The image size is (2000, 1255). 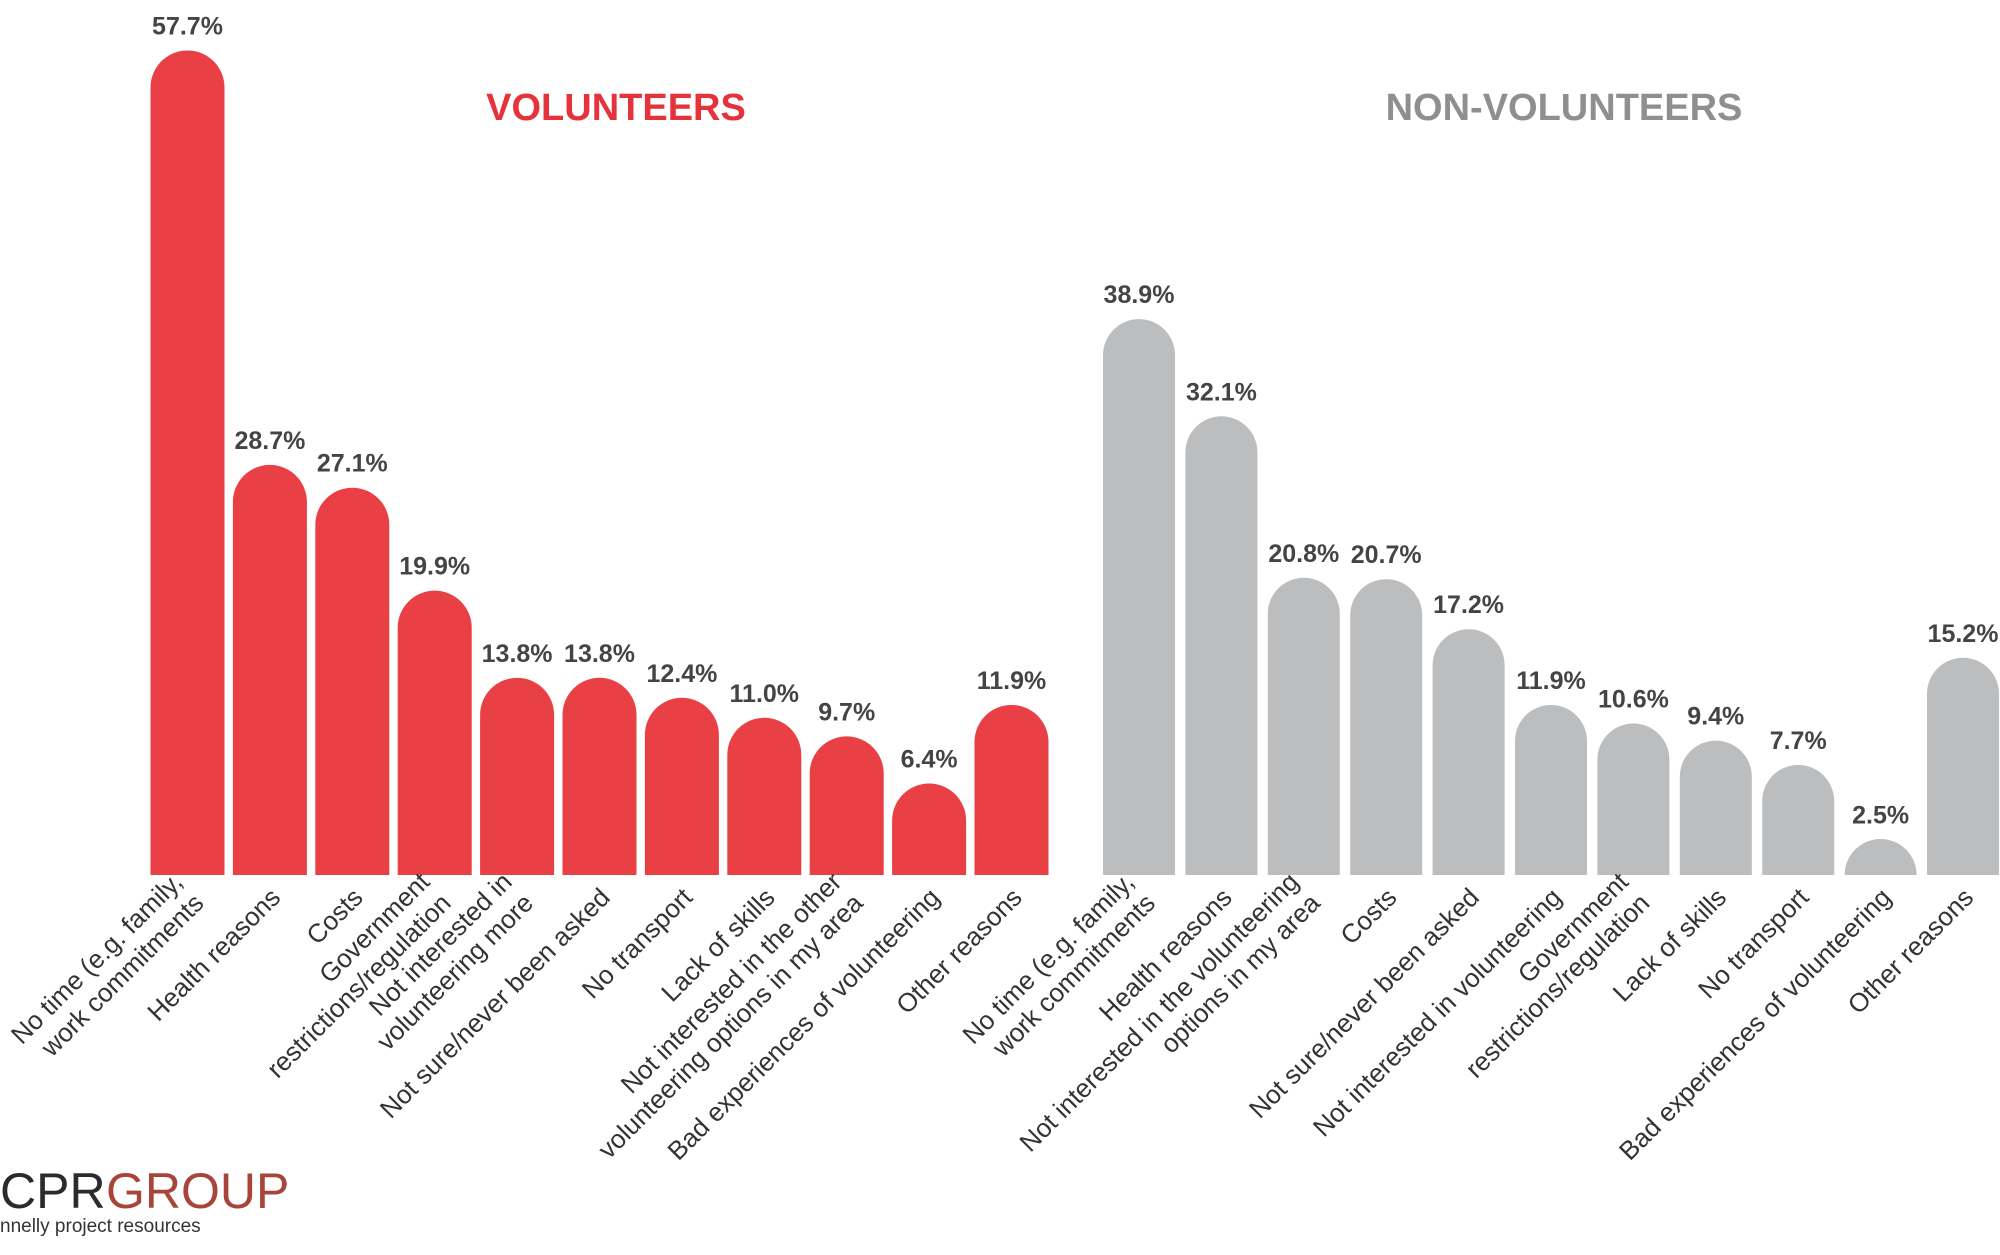 What do you see at coordinates (681, 674) in the screenshot?
I see `value-label: 12.4%` at bounding box center [681, 674].